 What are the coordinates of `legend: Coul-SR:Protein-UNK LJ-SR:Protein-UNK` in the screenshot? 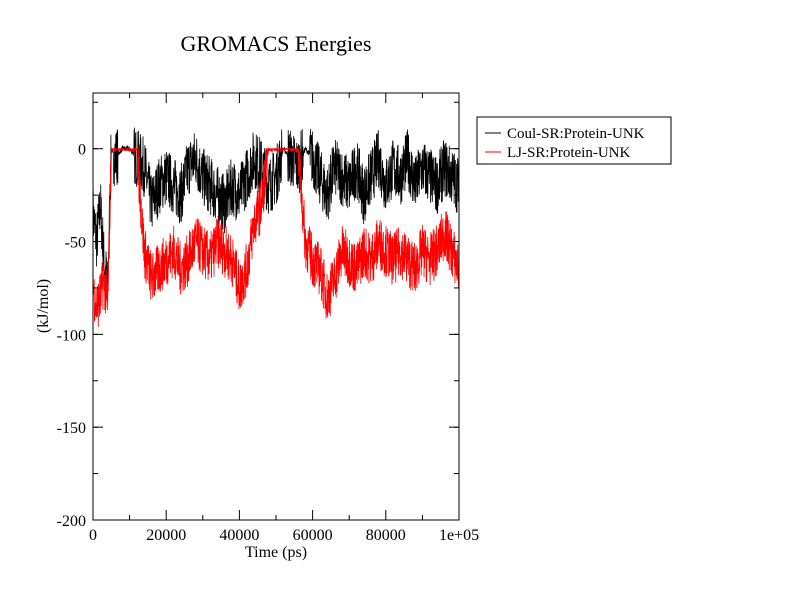 It's located at (574, 140).